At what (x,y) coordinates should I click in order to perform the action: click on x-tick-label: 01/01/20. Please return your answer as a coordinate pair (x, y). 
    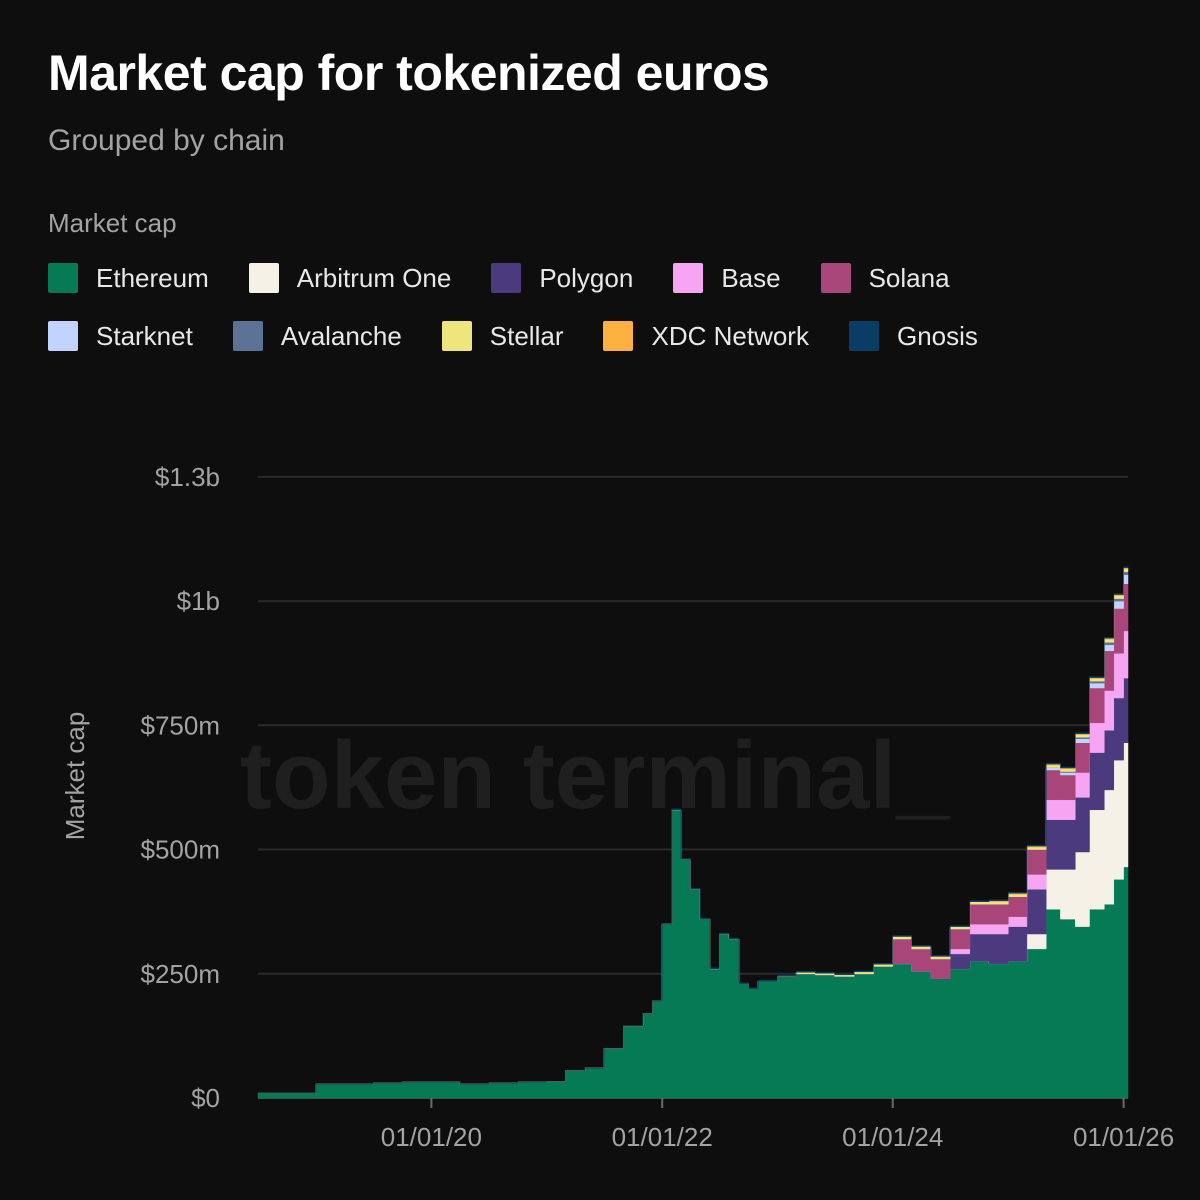
    Looking at the image, I should click on (431, 1137).